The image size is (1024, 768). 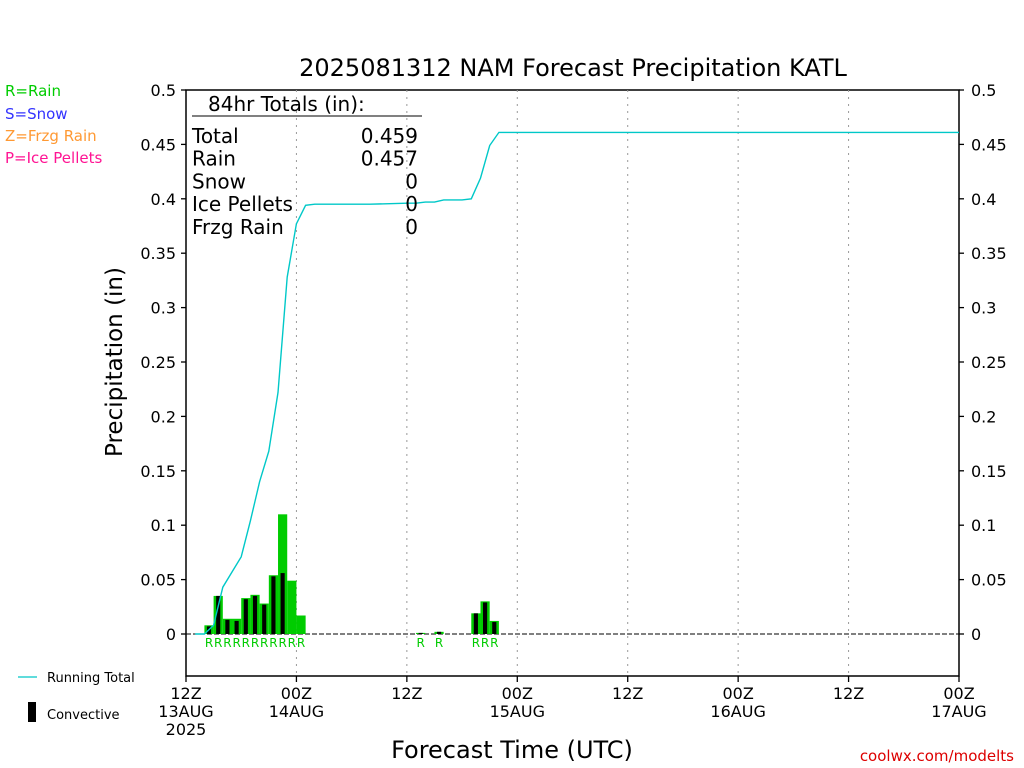 I want to click on x-tick-label-5-1: 16AUG, so click(x=737, y=711).